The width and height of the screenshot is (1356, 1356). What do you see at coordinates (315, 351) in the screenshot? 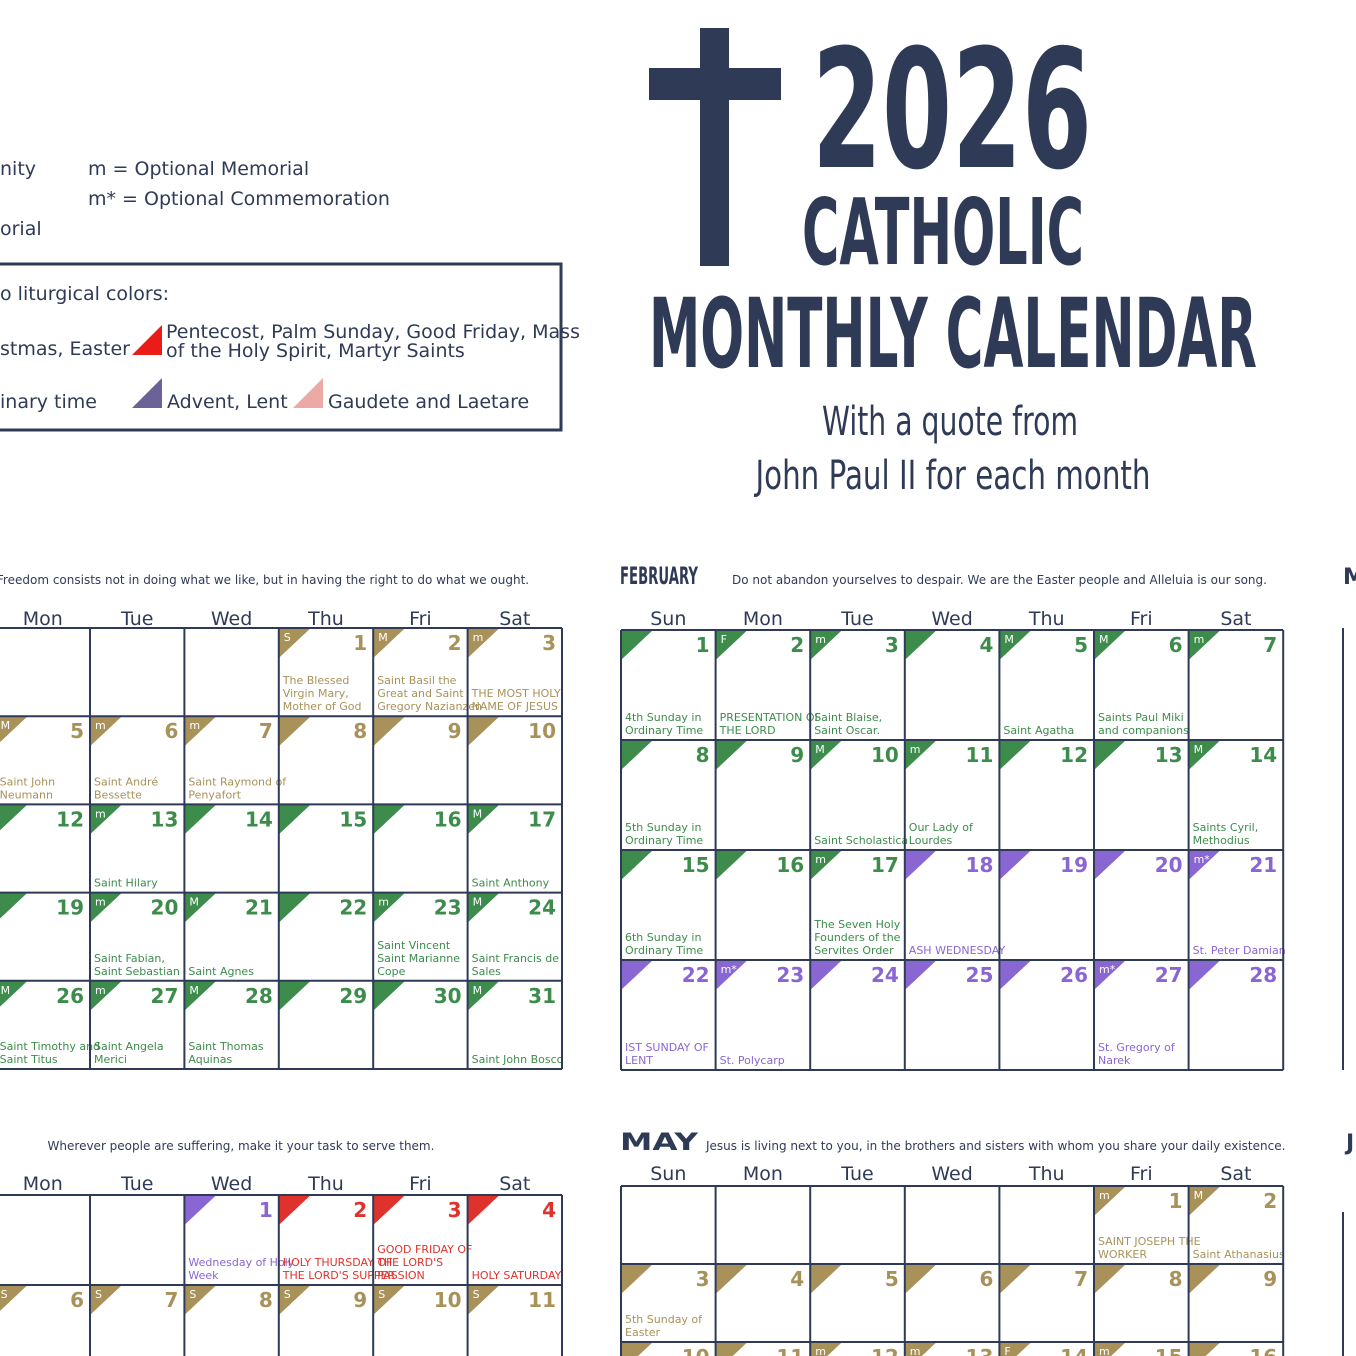
I see `legend-label: of the Holy Spirit, Martyr Saints` at bounding box center [315, 351].